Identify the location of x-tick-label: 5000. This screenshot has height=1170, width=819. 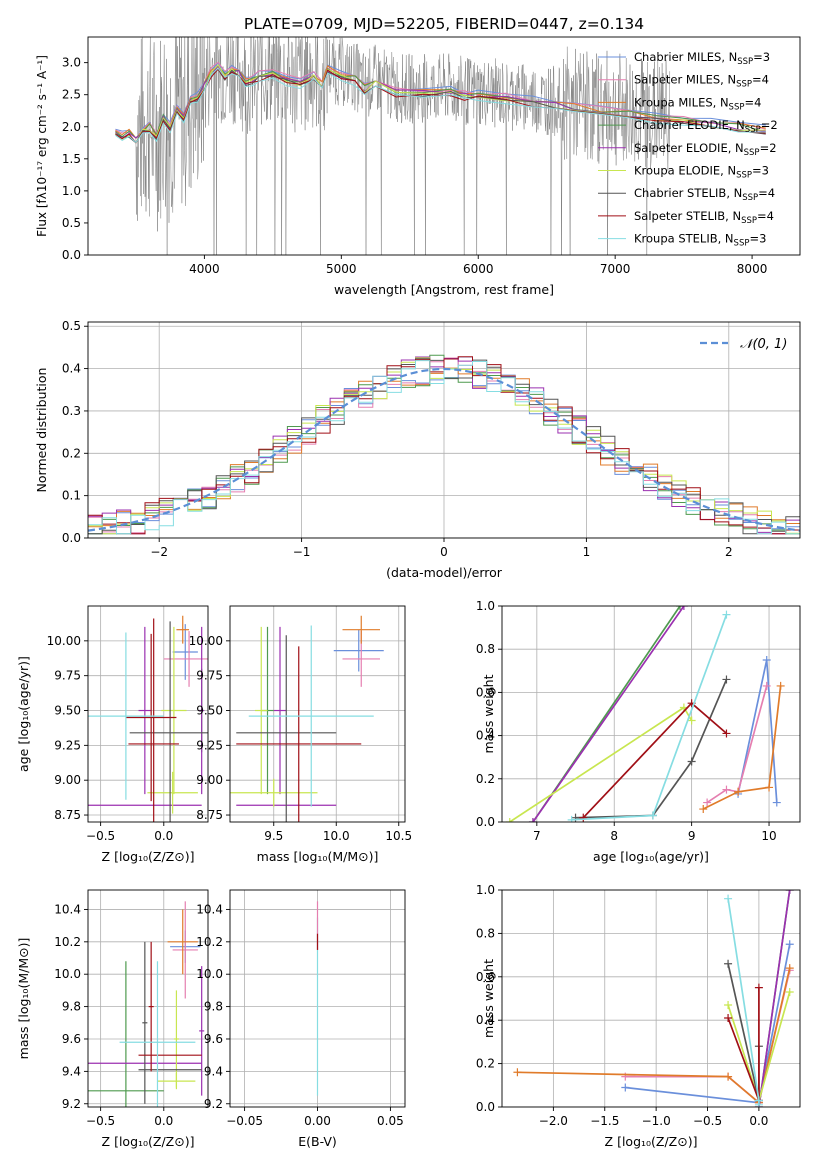
(341, 269).